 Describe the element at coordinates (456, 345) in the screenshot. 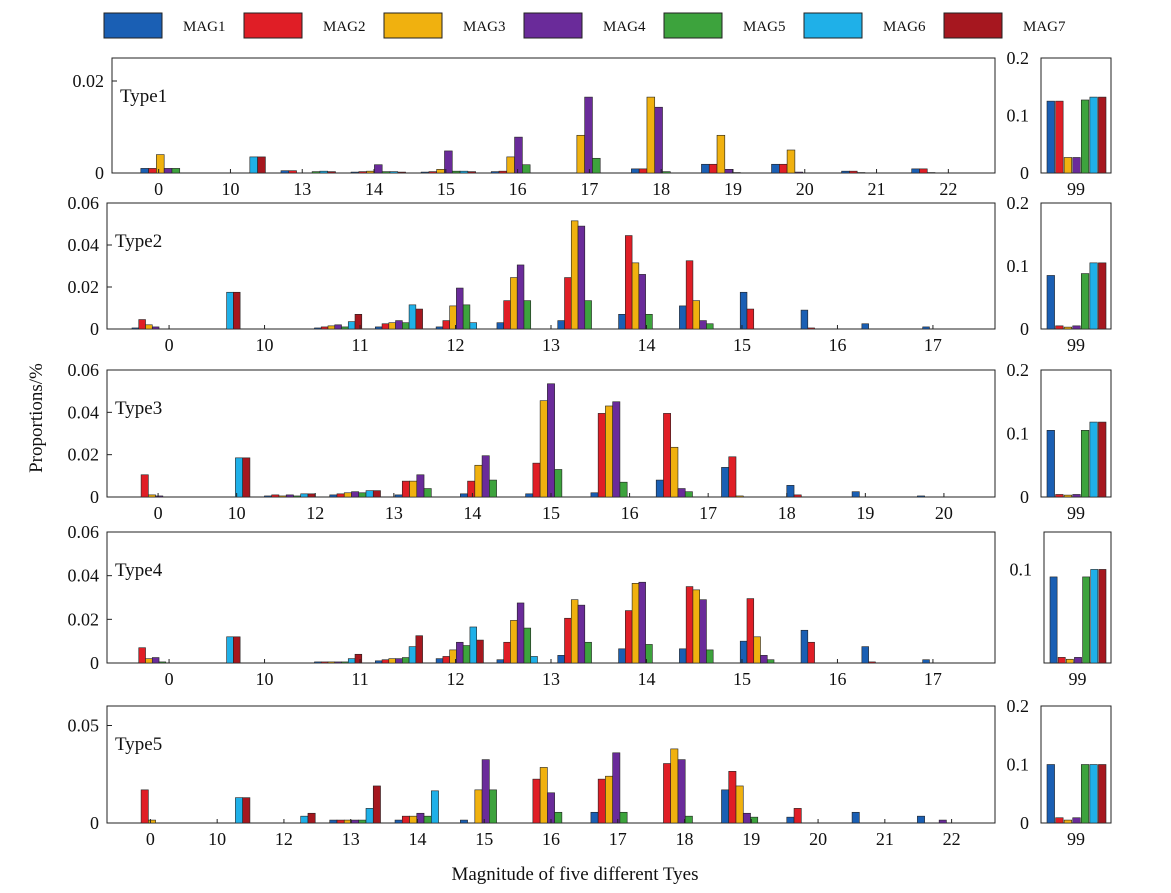

I see `x-tick-label: 12` at that location.